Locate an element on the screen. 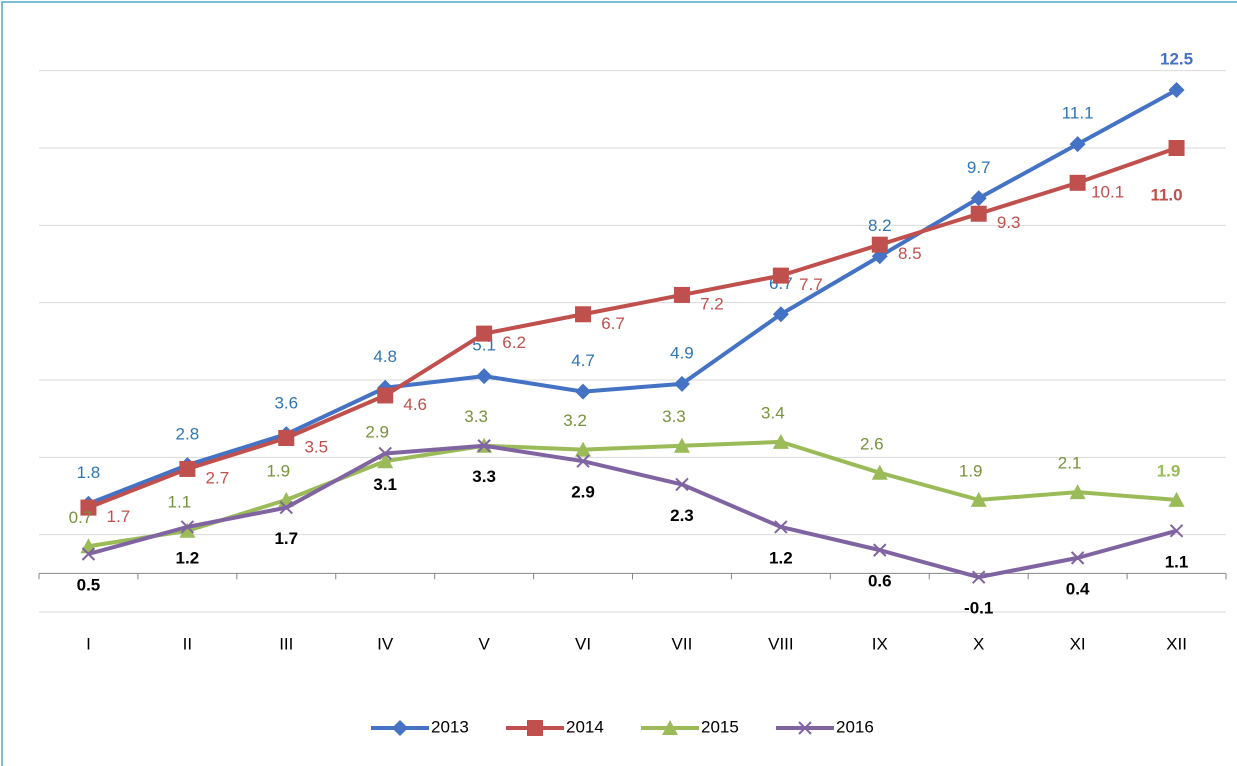  x-tick-label: I is located at coordinates (88, 643).